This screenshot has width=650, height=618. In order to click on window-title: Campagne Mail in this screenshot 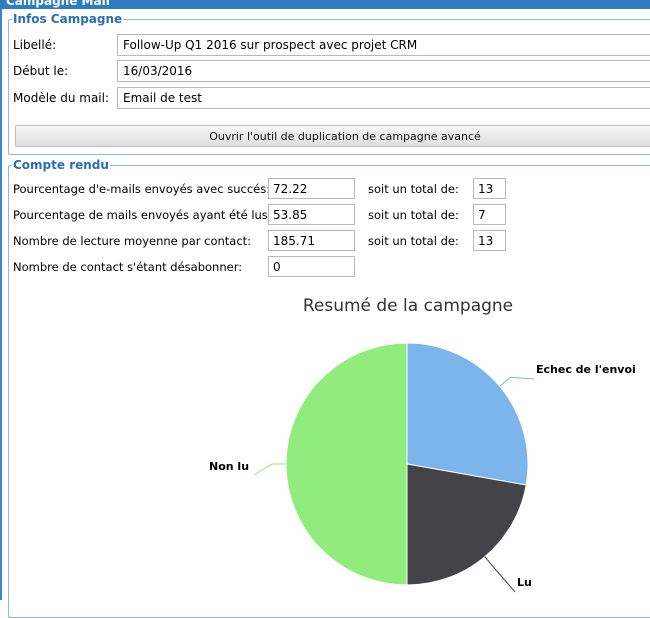, I will do `click(58, 4)`.